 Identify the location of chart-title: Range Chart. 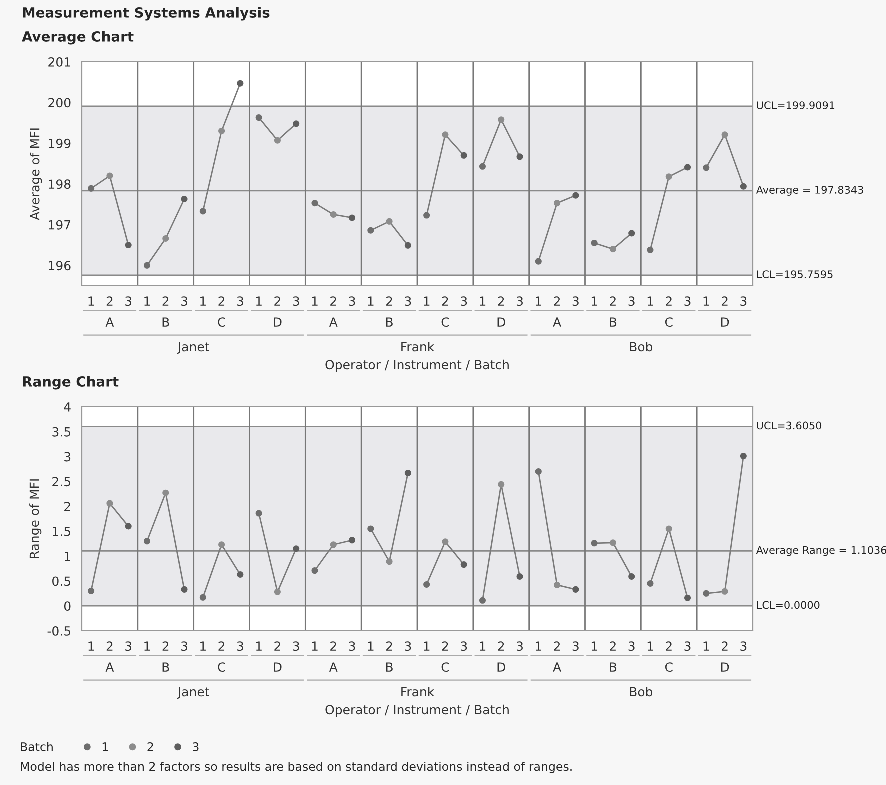
(71, 383).